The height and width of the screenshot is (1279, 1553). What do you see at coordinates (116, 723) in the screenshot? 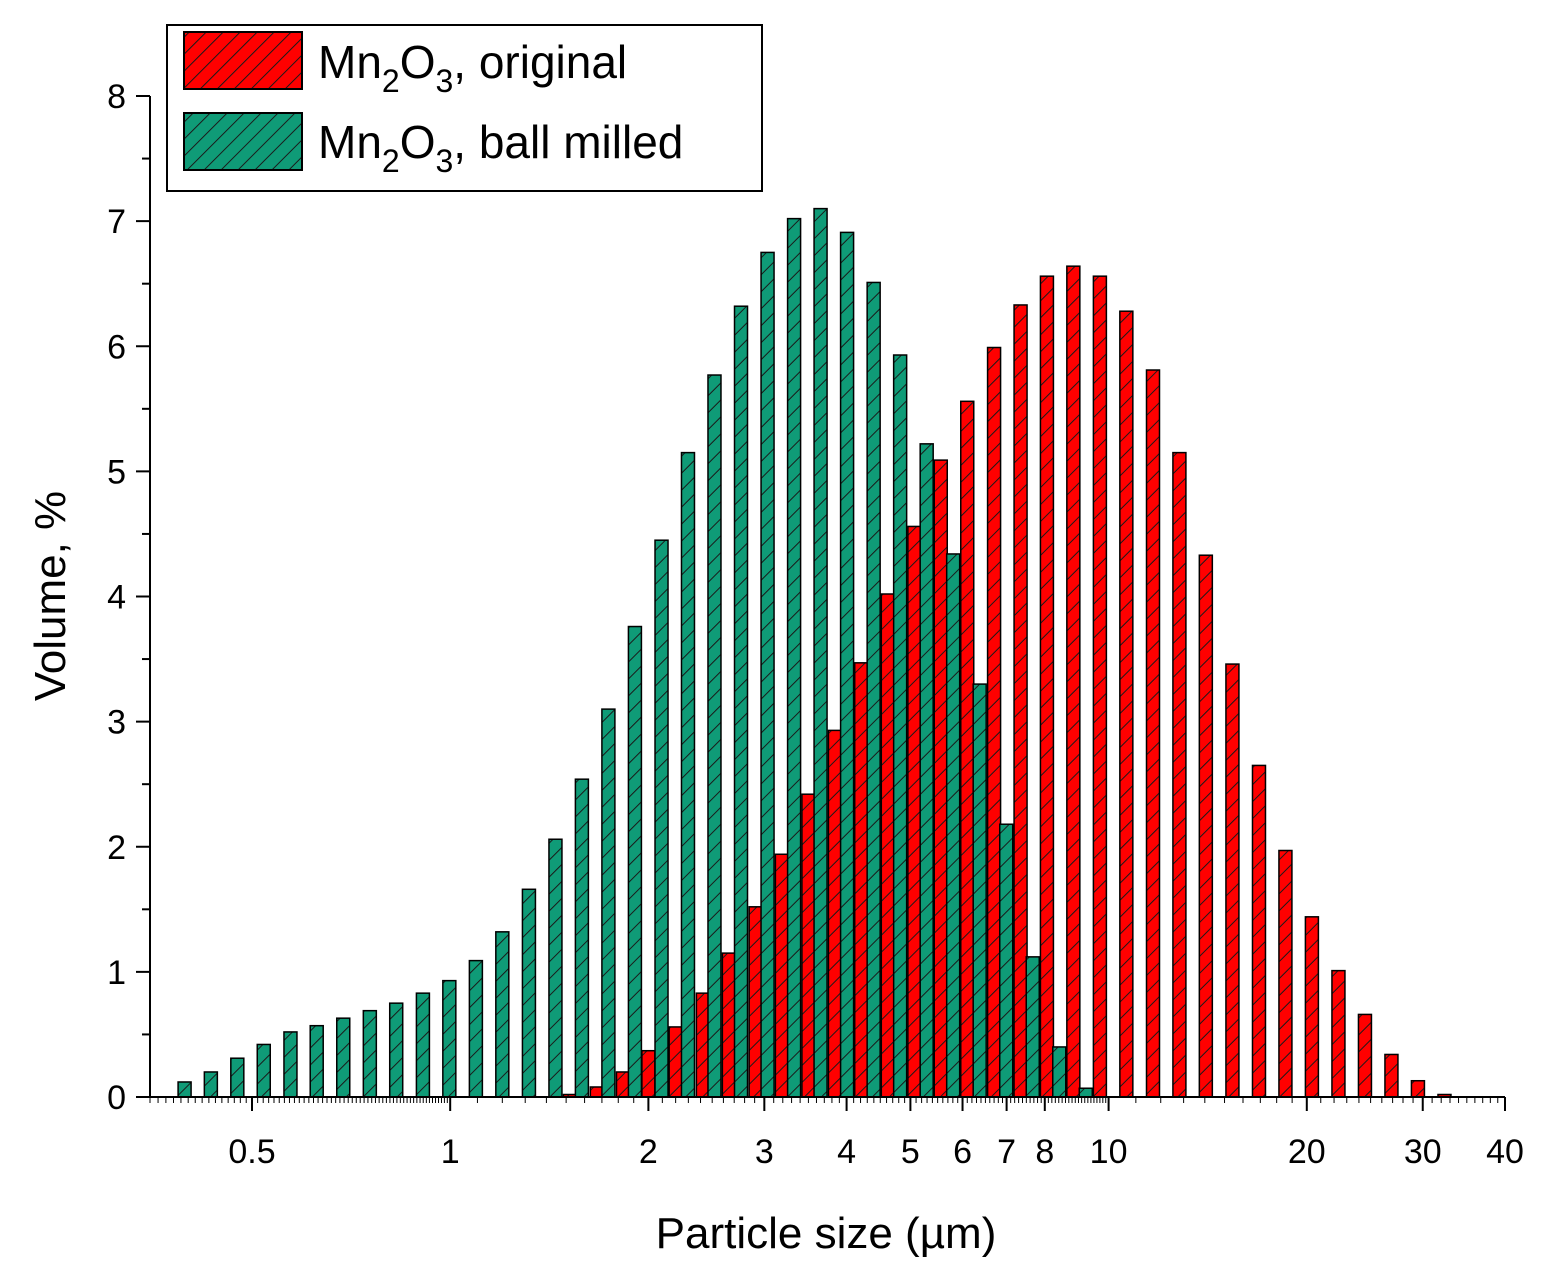
I see `y-tick-label: 3` at bounding box center [116, 723].